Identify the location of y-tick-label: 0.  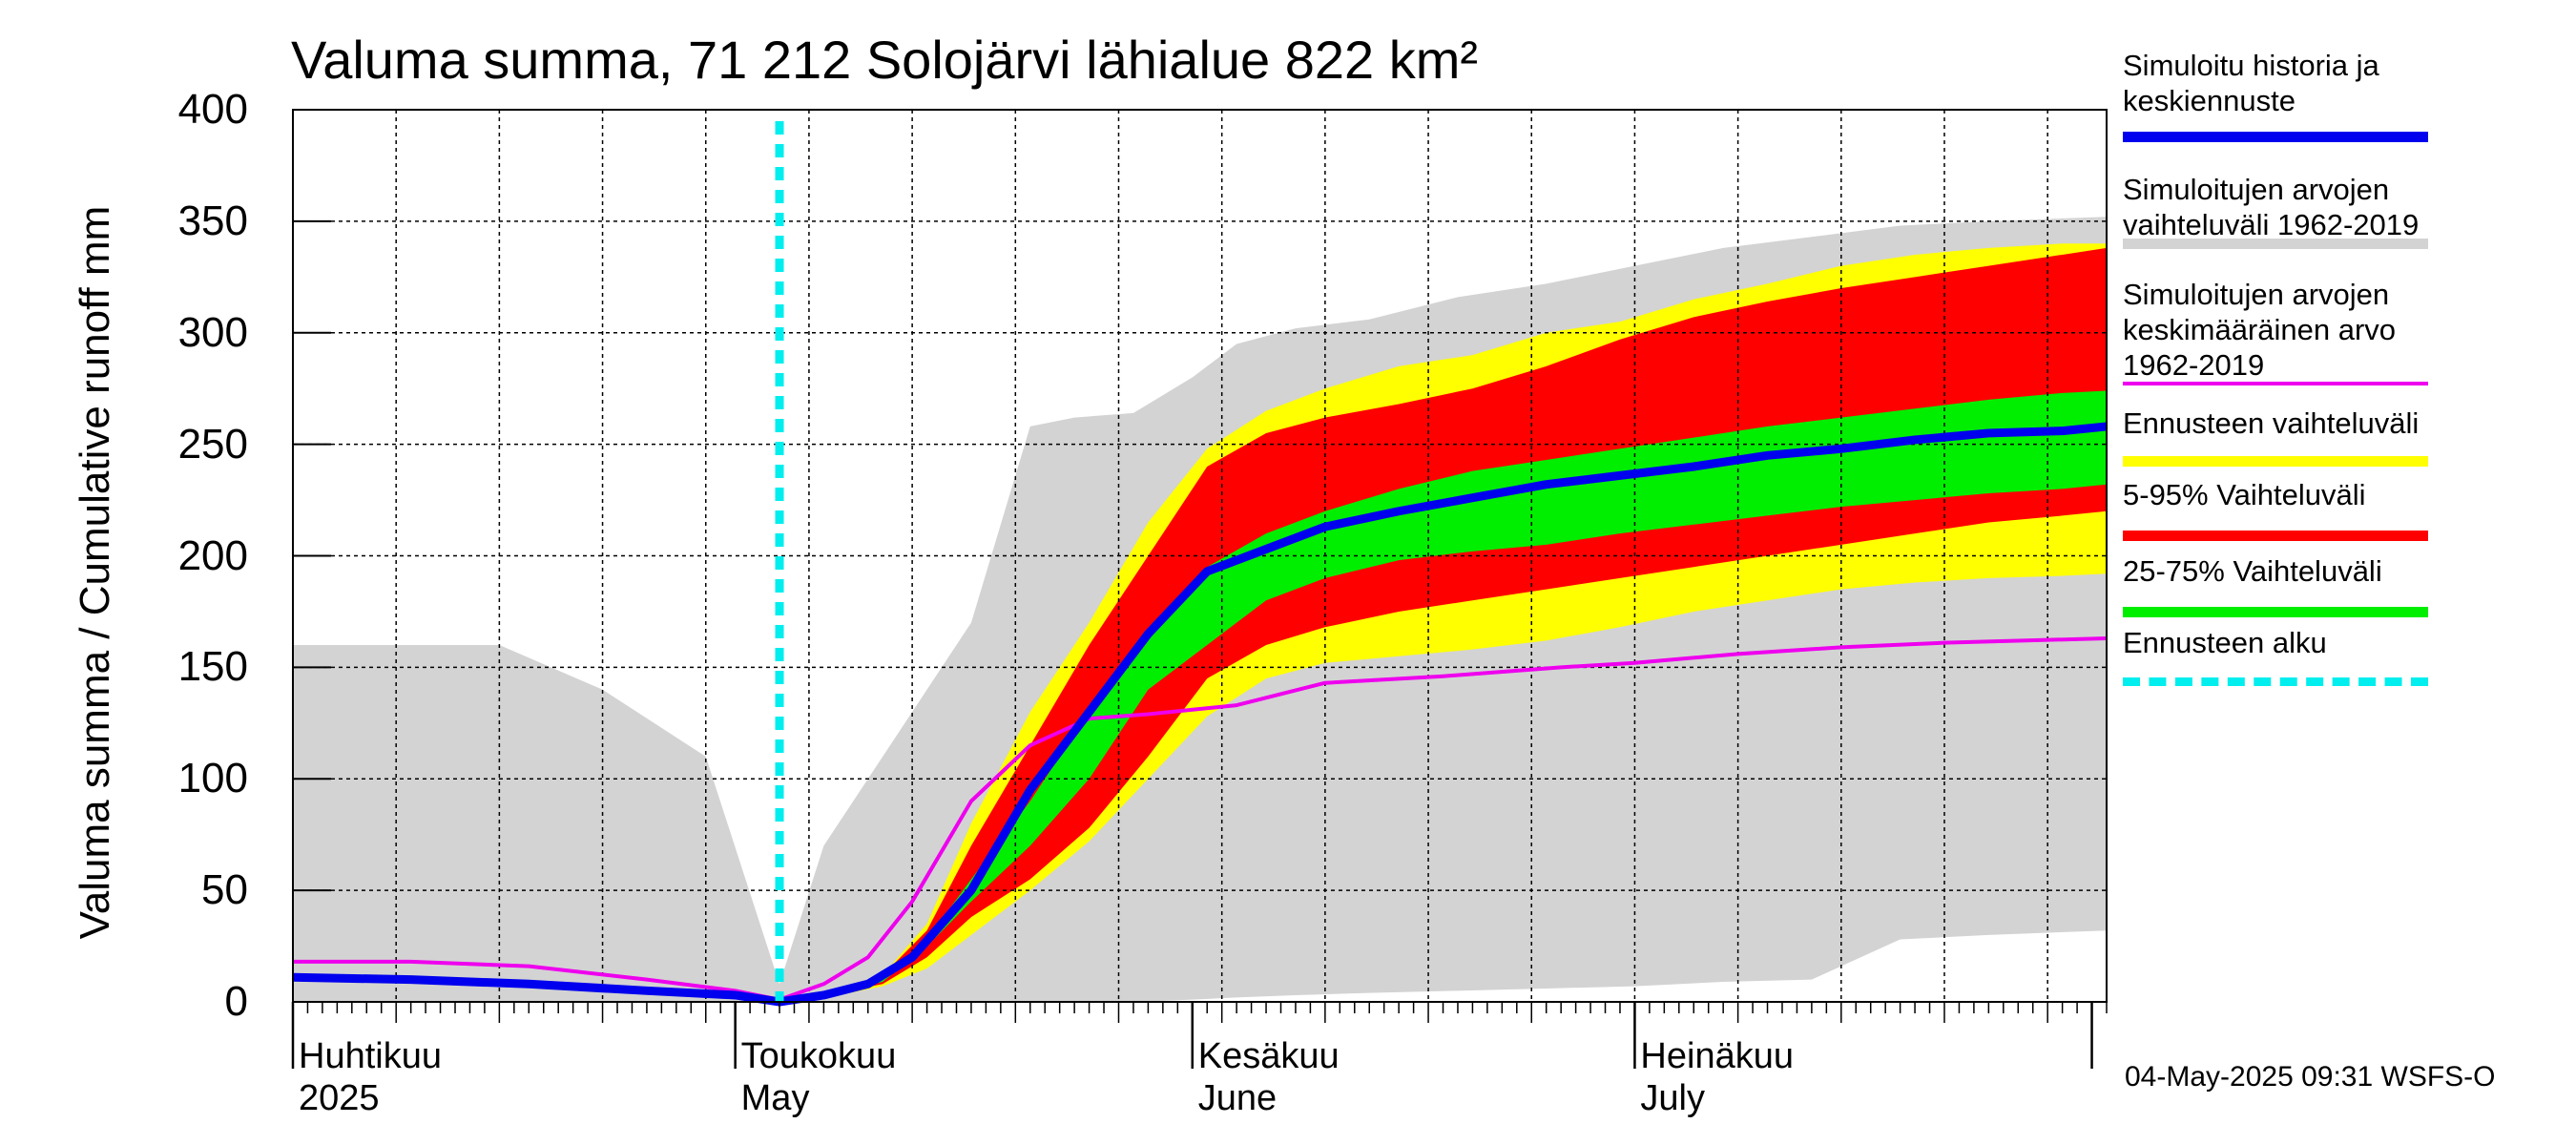
(236, 1001).